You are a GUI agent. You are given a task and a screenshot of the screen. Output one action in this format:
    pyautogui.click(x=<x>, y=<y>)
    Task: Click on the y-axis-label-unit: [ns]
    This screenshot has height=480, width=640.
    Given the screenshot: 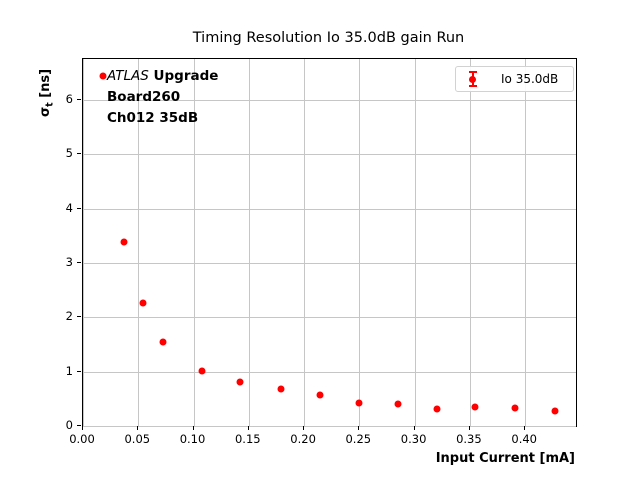 What is the action you would take?
    pyautogui.click(x=45, y=85)
    